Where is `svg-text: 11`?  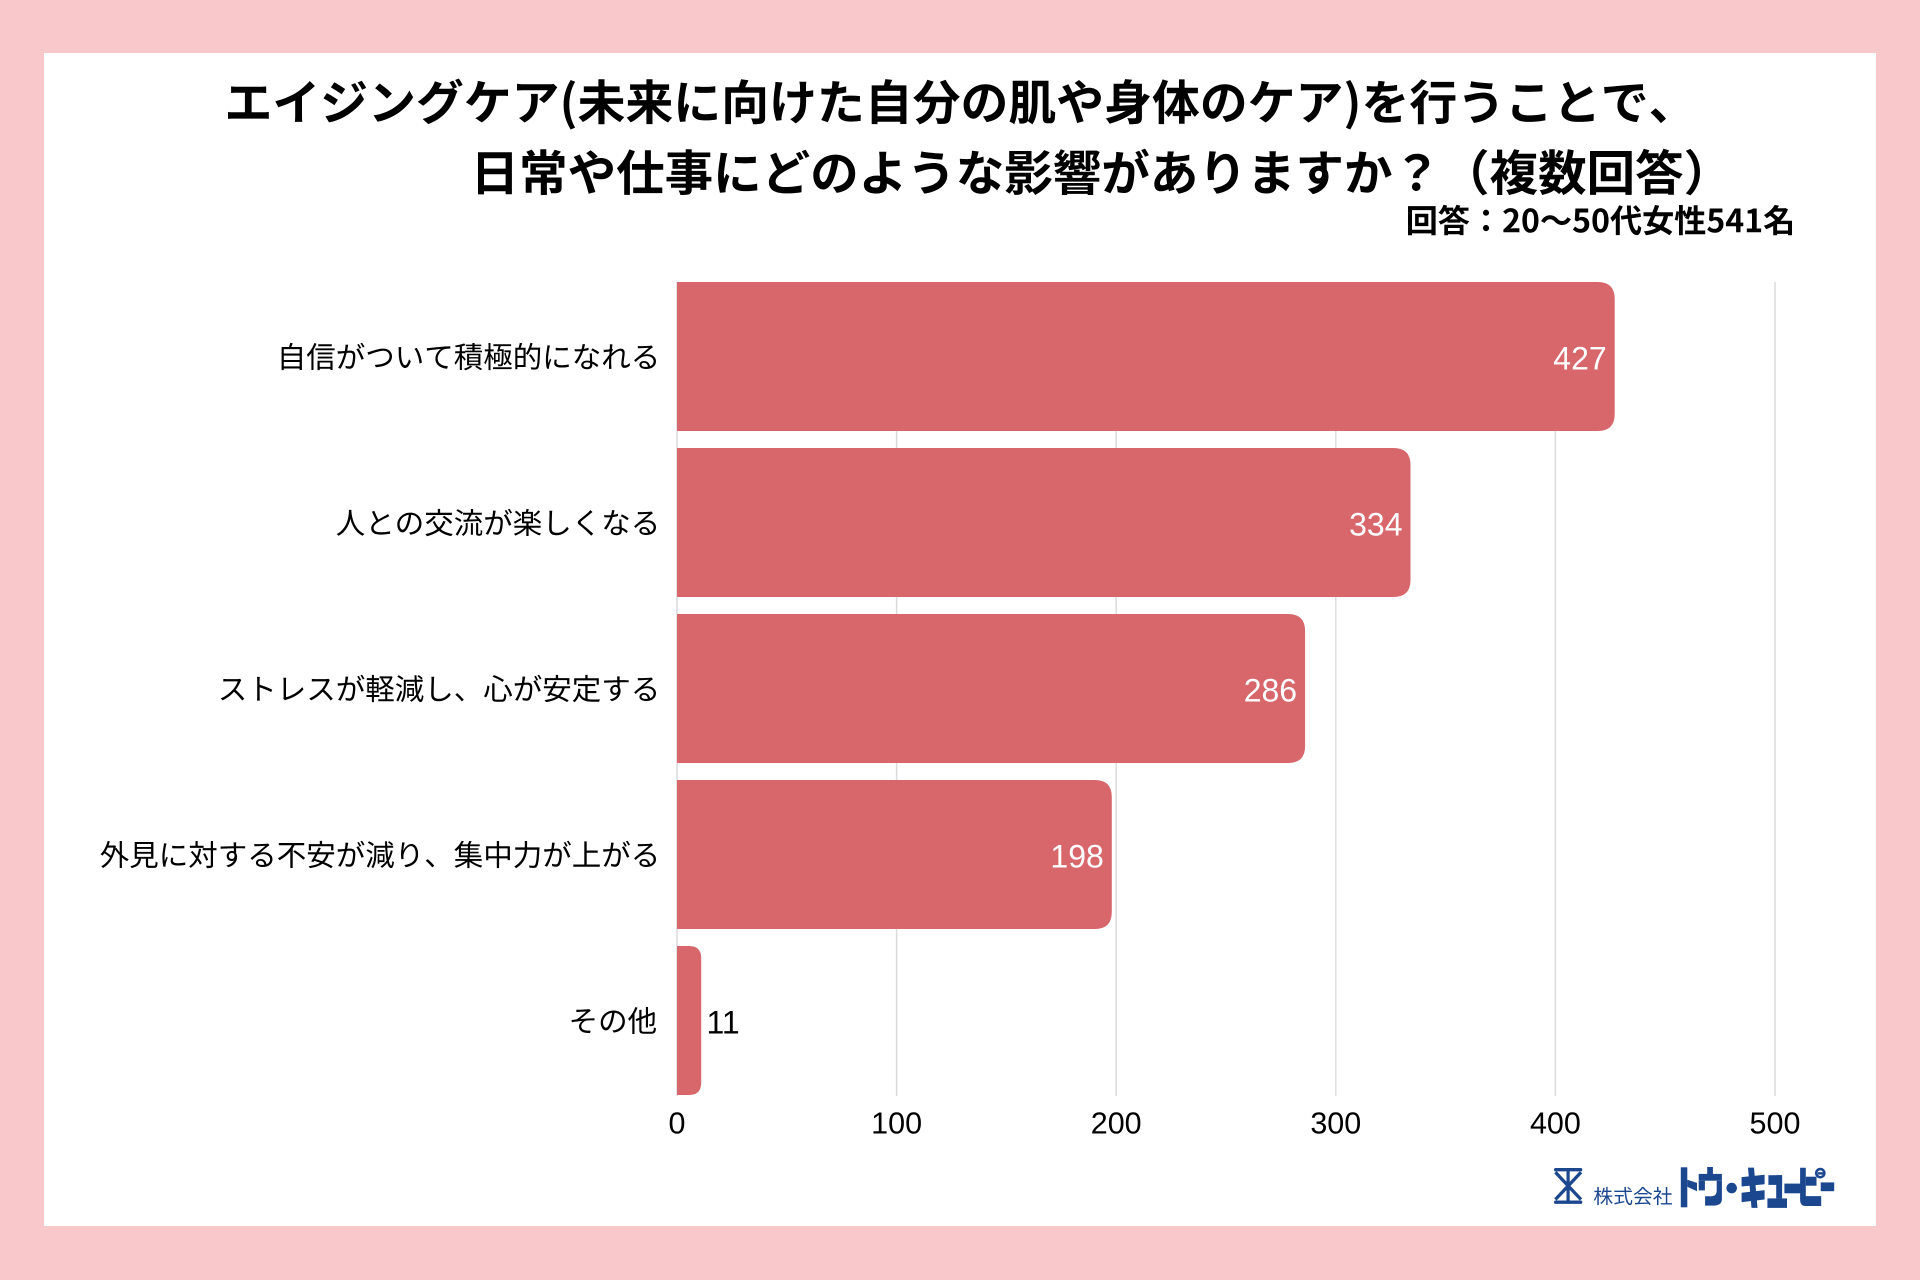 svg-text: 11 is located at coordinates (723, 1023).